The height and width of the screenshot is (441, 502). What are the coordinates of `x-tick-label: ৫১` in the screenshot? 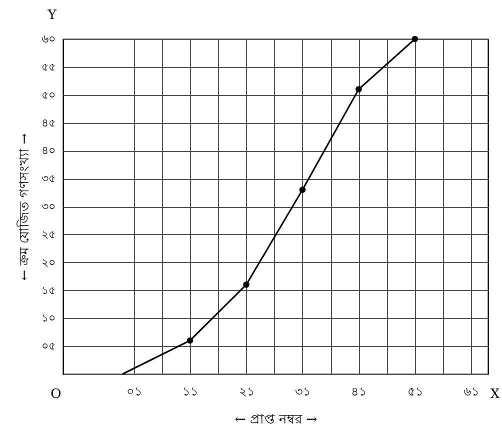 It's located at (415, 391).